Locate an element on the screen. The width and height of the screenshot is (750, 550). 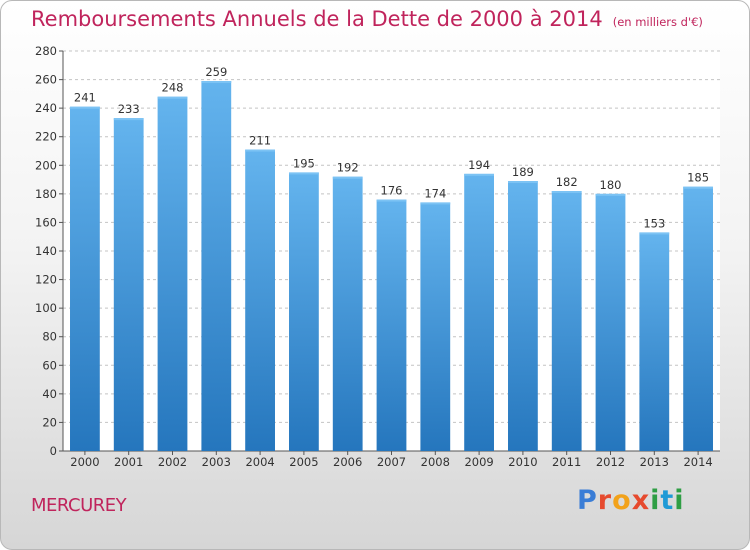
bar-2010 is located at coordinates (523, 316).